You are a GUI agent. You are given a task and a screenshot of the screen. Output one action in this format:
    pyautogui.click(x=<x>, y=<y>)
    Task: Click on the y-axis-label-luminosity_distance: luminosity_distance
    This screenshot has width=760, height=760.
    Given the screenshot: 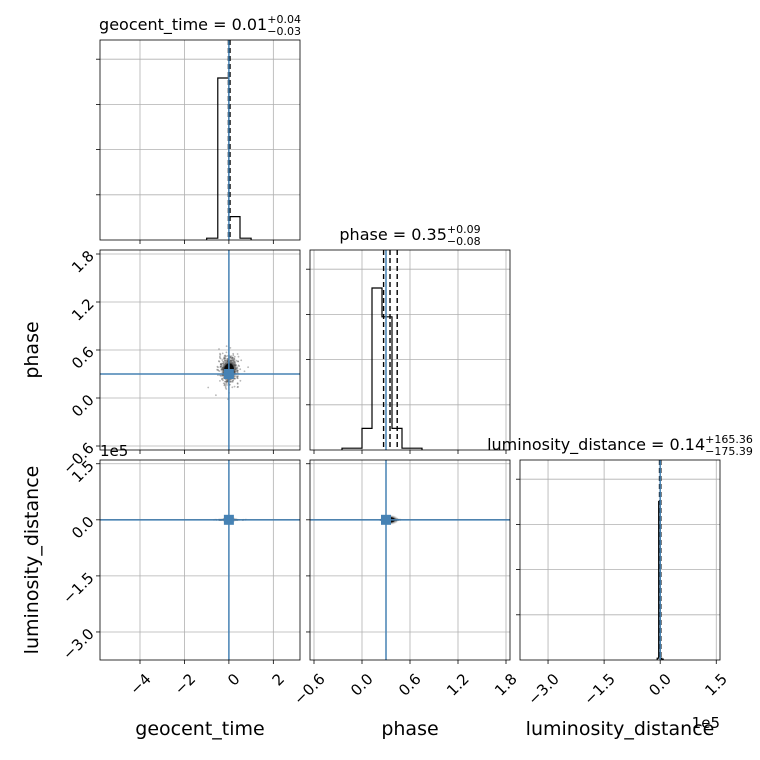 What is the action you would take?
    pyautogui.click(x=32, y=560)
    